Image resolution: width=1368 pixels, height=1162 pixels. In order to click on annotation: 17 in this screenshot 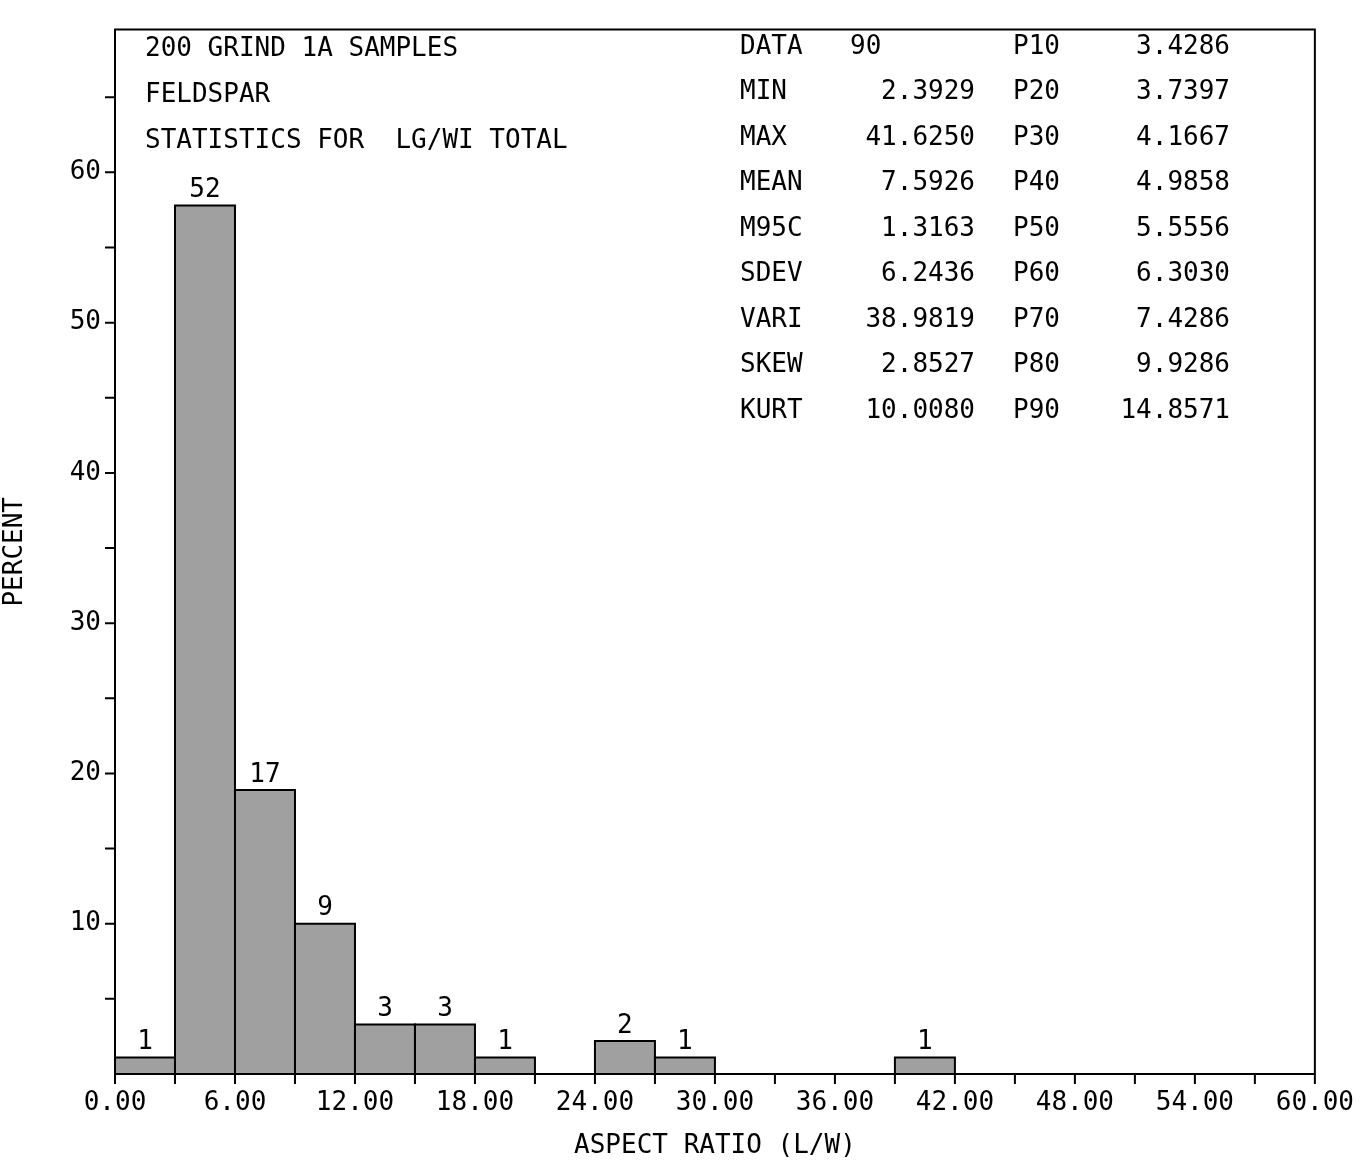, I will do `click(265, 772)`.